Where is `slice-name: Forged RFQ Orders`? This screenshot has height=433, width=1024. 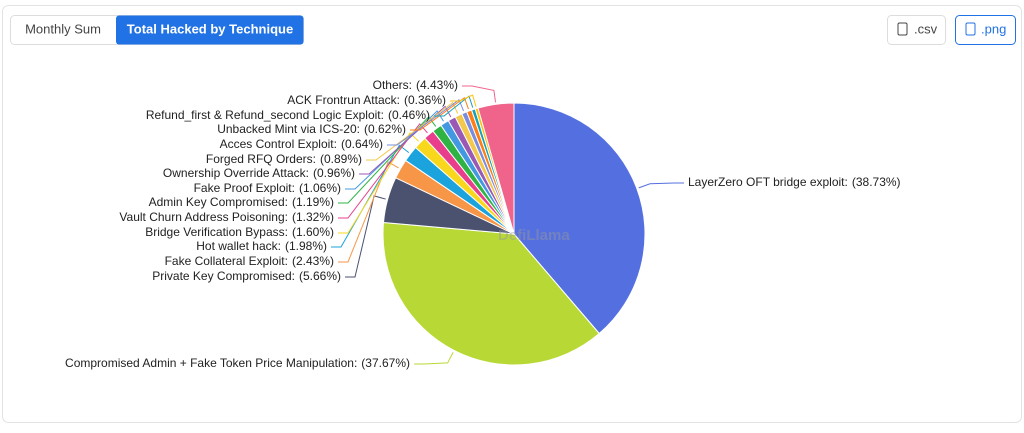 slice-name: Forged RFQ Orders is located at coordinates (259, 159).